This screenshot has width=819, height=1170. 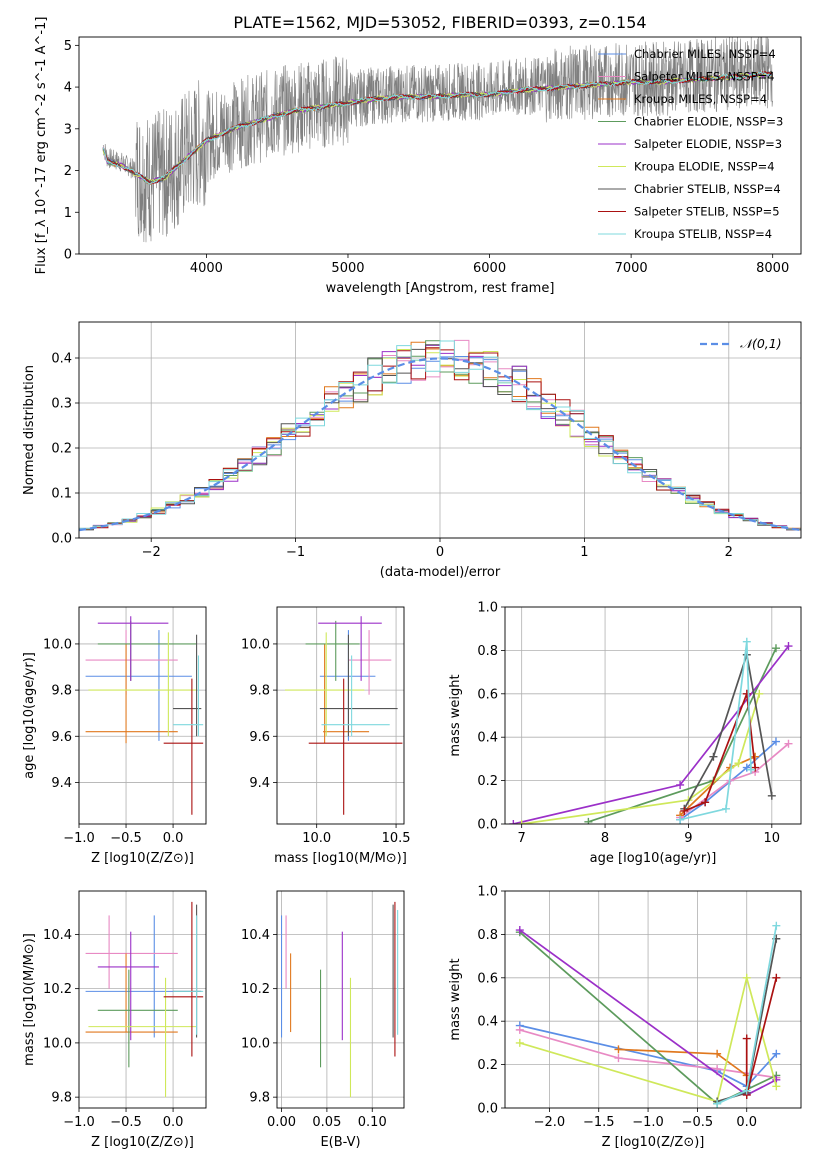 I want to click on x-tick-label: 0.10, so click(x=372, y=1122).